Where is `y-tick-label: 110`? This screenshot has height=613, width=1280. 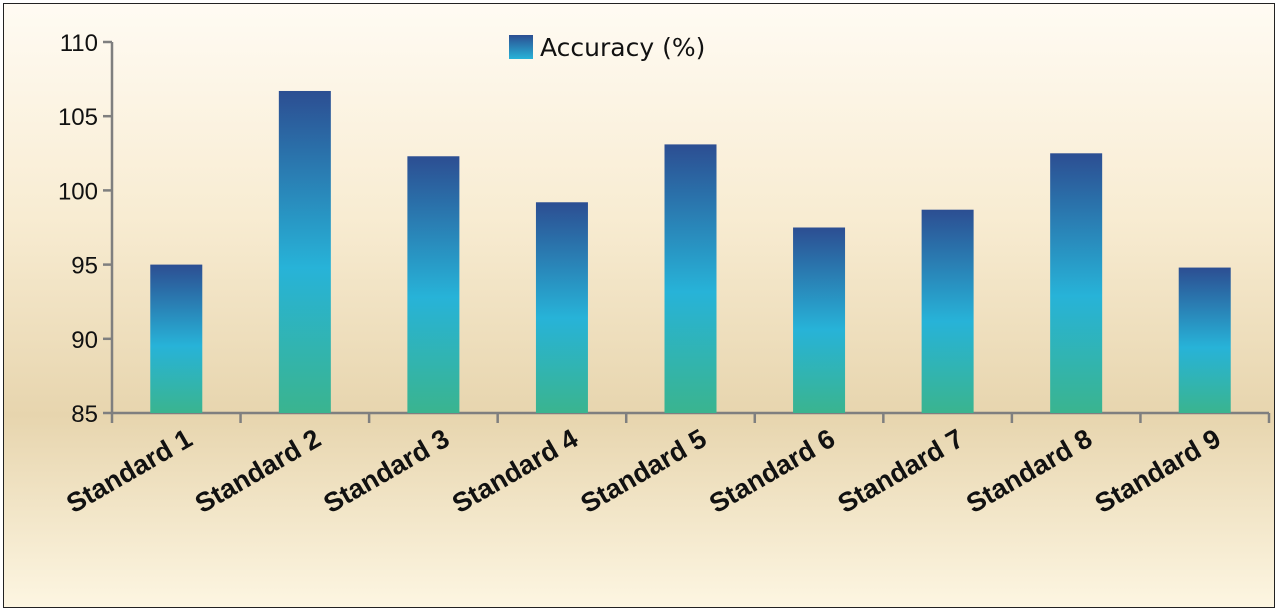
y-tick-label: 110 is located at coordinates (79, 43).